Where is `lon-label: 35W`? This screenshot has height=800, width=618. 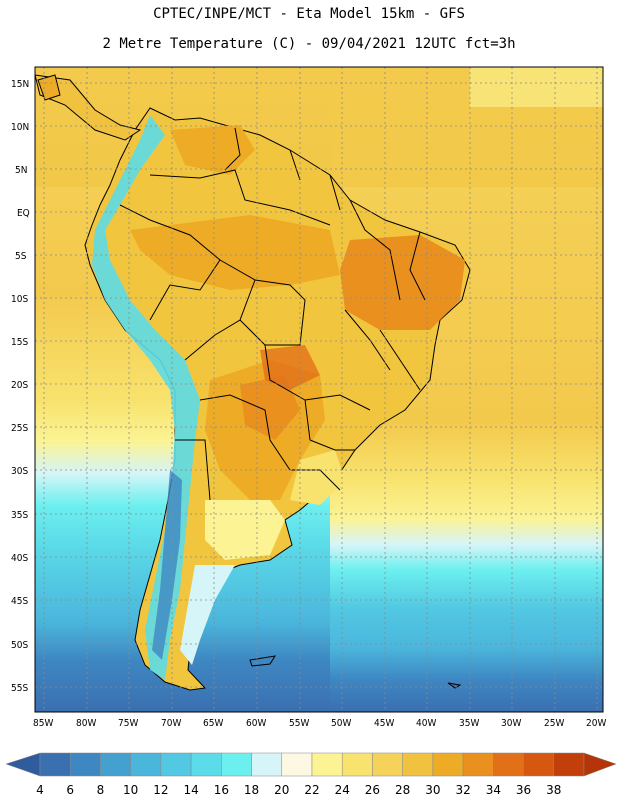
lon-label: 35W is located at coordinates (469, 723).